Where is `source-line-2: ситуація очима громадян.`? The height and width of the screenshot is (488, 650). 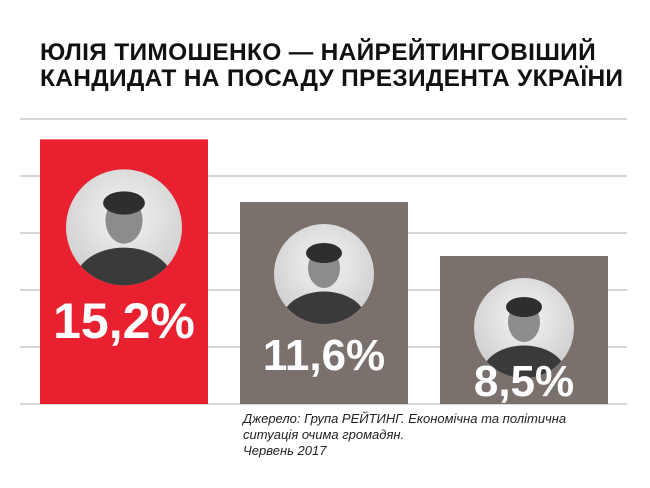
source-line-2: ситуація очима громадян. is located at coordinates (324, 434).